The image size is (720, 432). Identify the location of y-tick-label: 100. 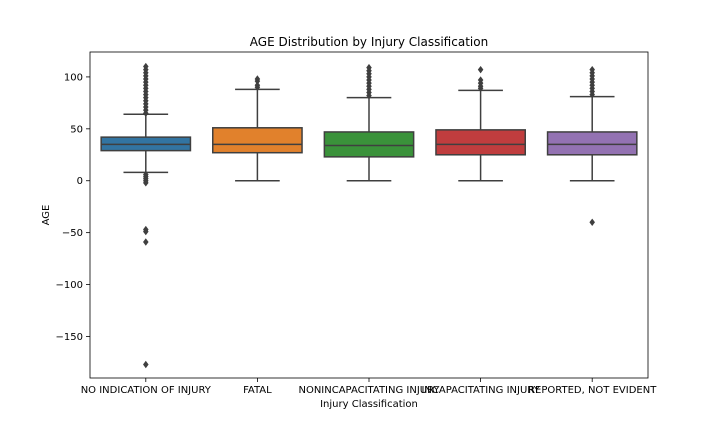
(73, 77).